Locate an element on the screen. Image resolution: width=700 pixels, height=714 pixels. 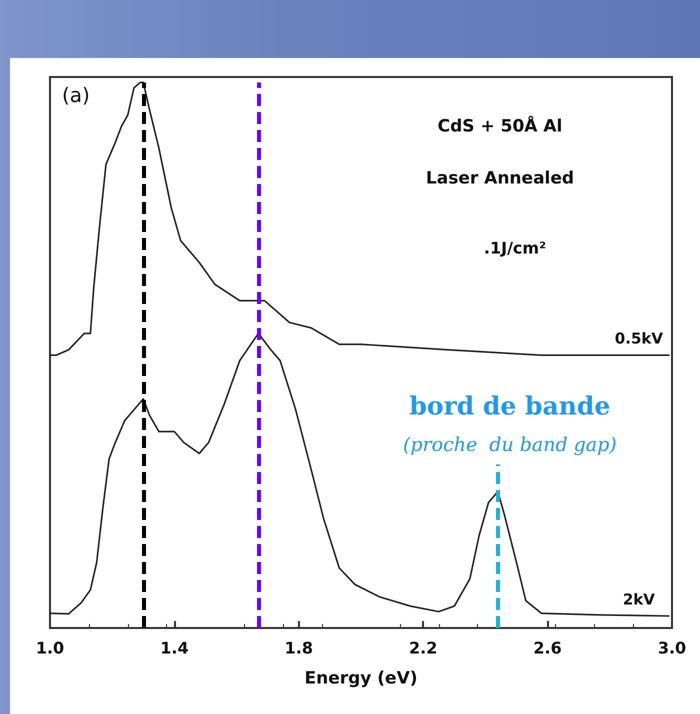
annotation: bord de bande is located at coordinates (509, 405).